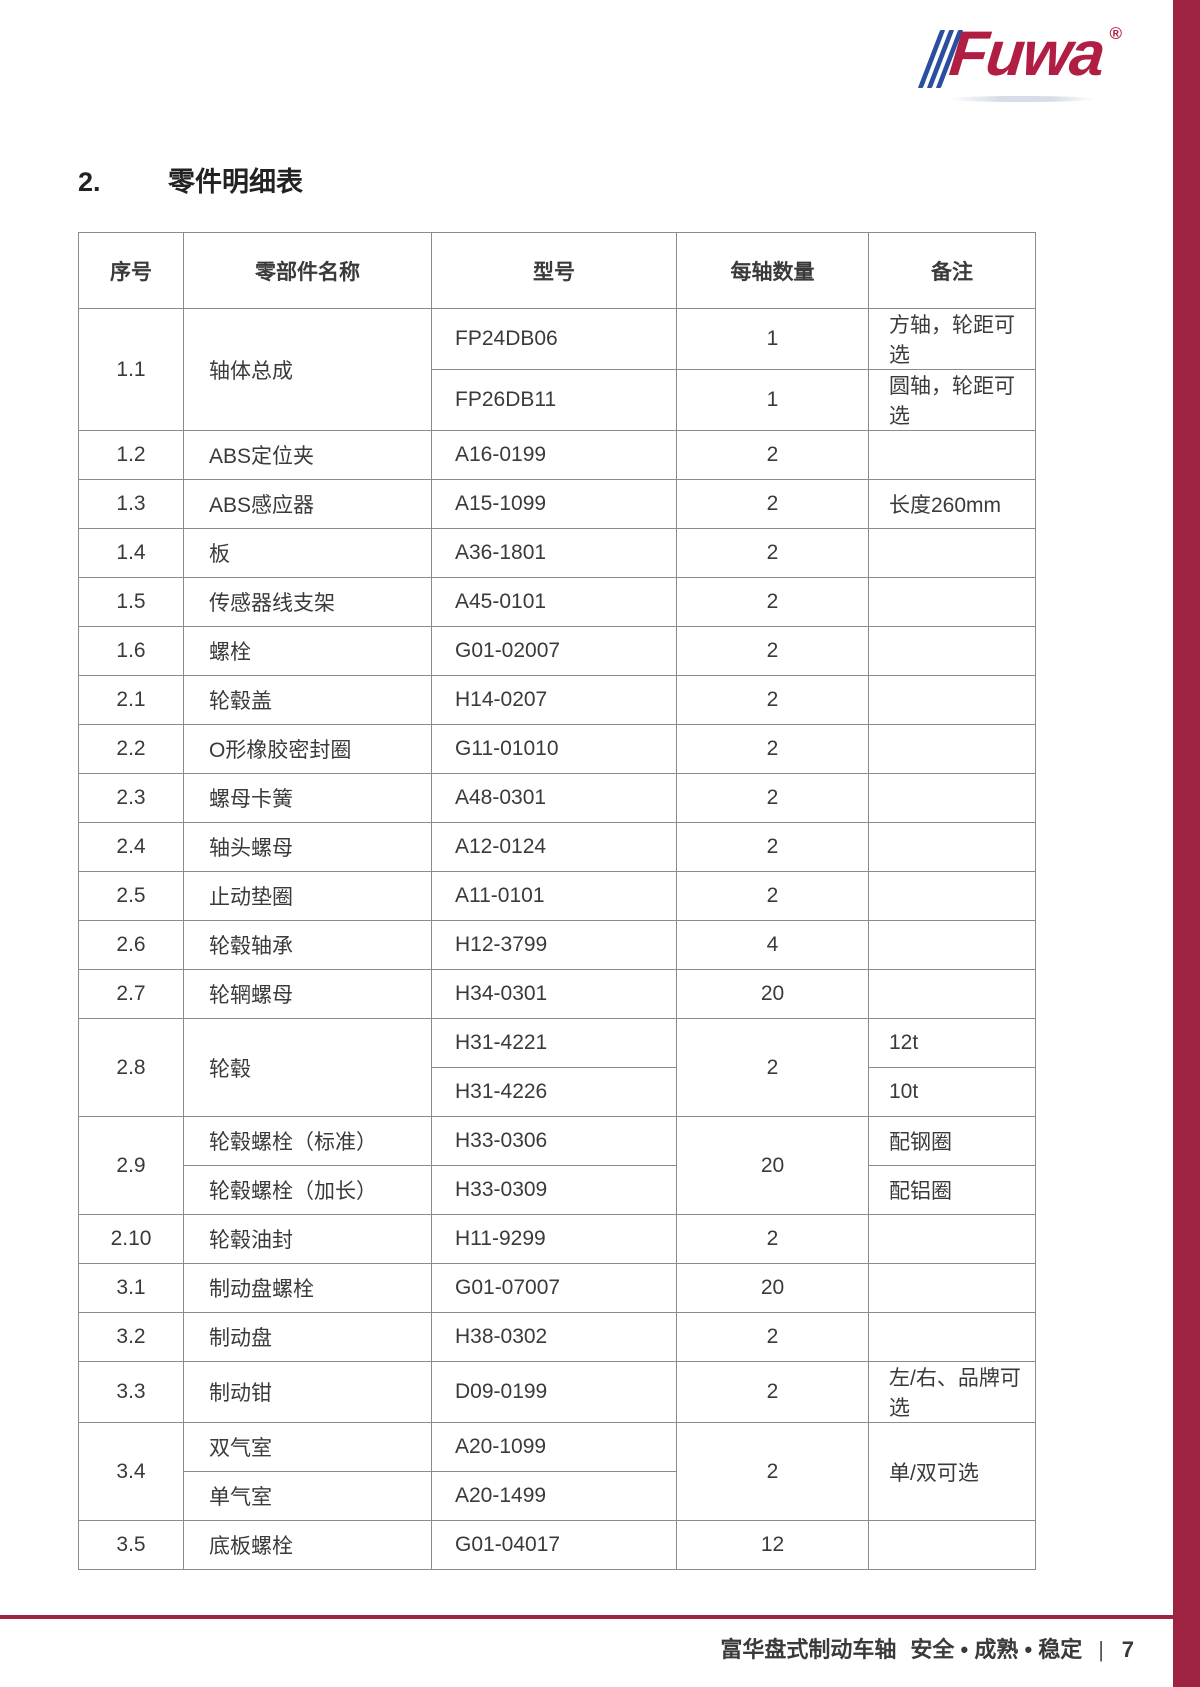  Describe the element at coordinates (307, 602) in the screenshot. I see `cell-name: 传感器线支架` at that location.